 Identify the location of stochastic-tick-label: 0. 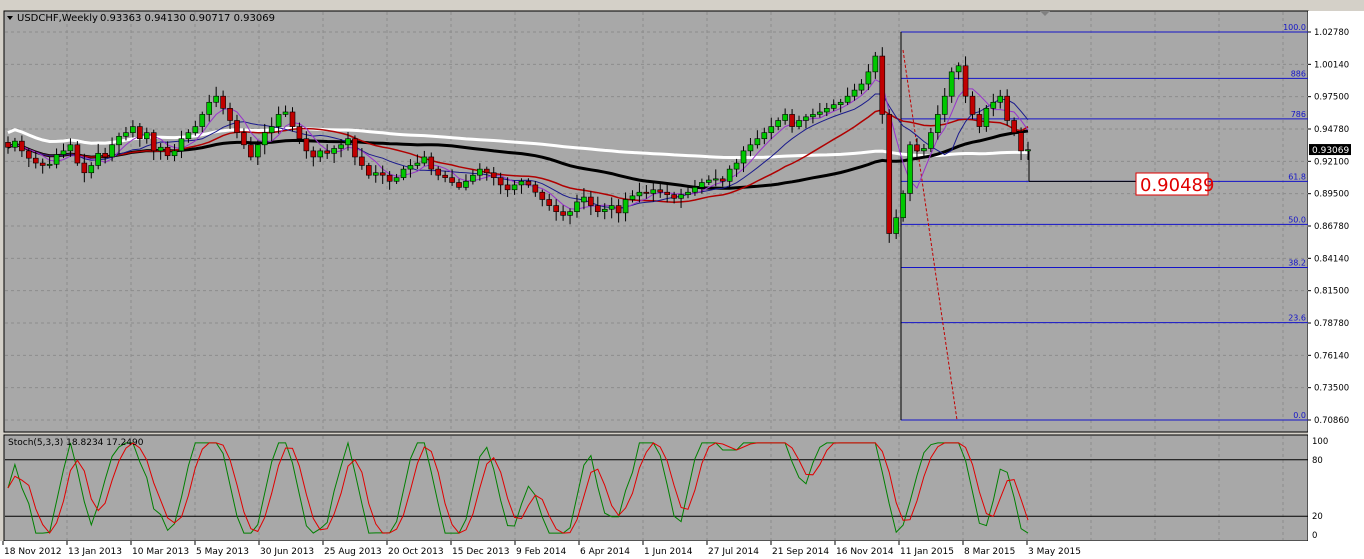
(1314, 536).